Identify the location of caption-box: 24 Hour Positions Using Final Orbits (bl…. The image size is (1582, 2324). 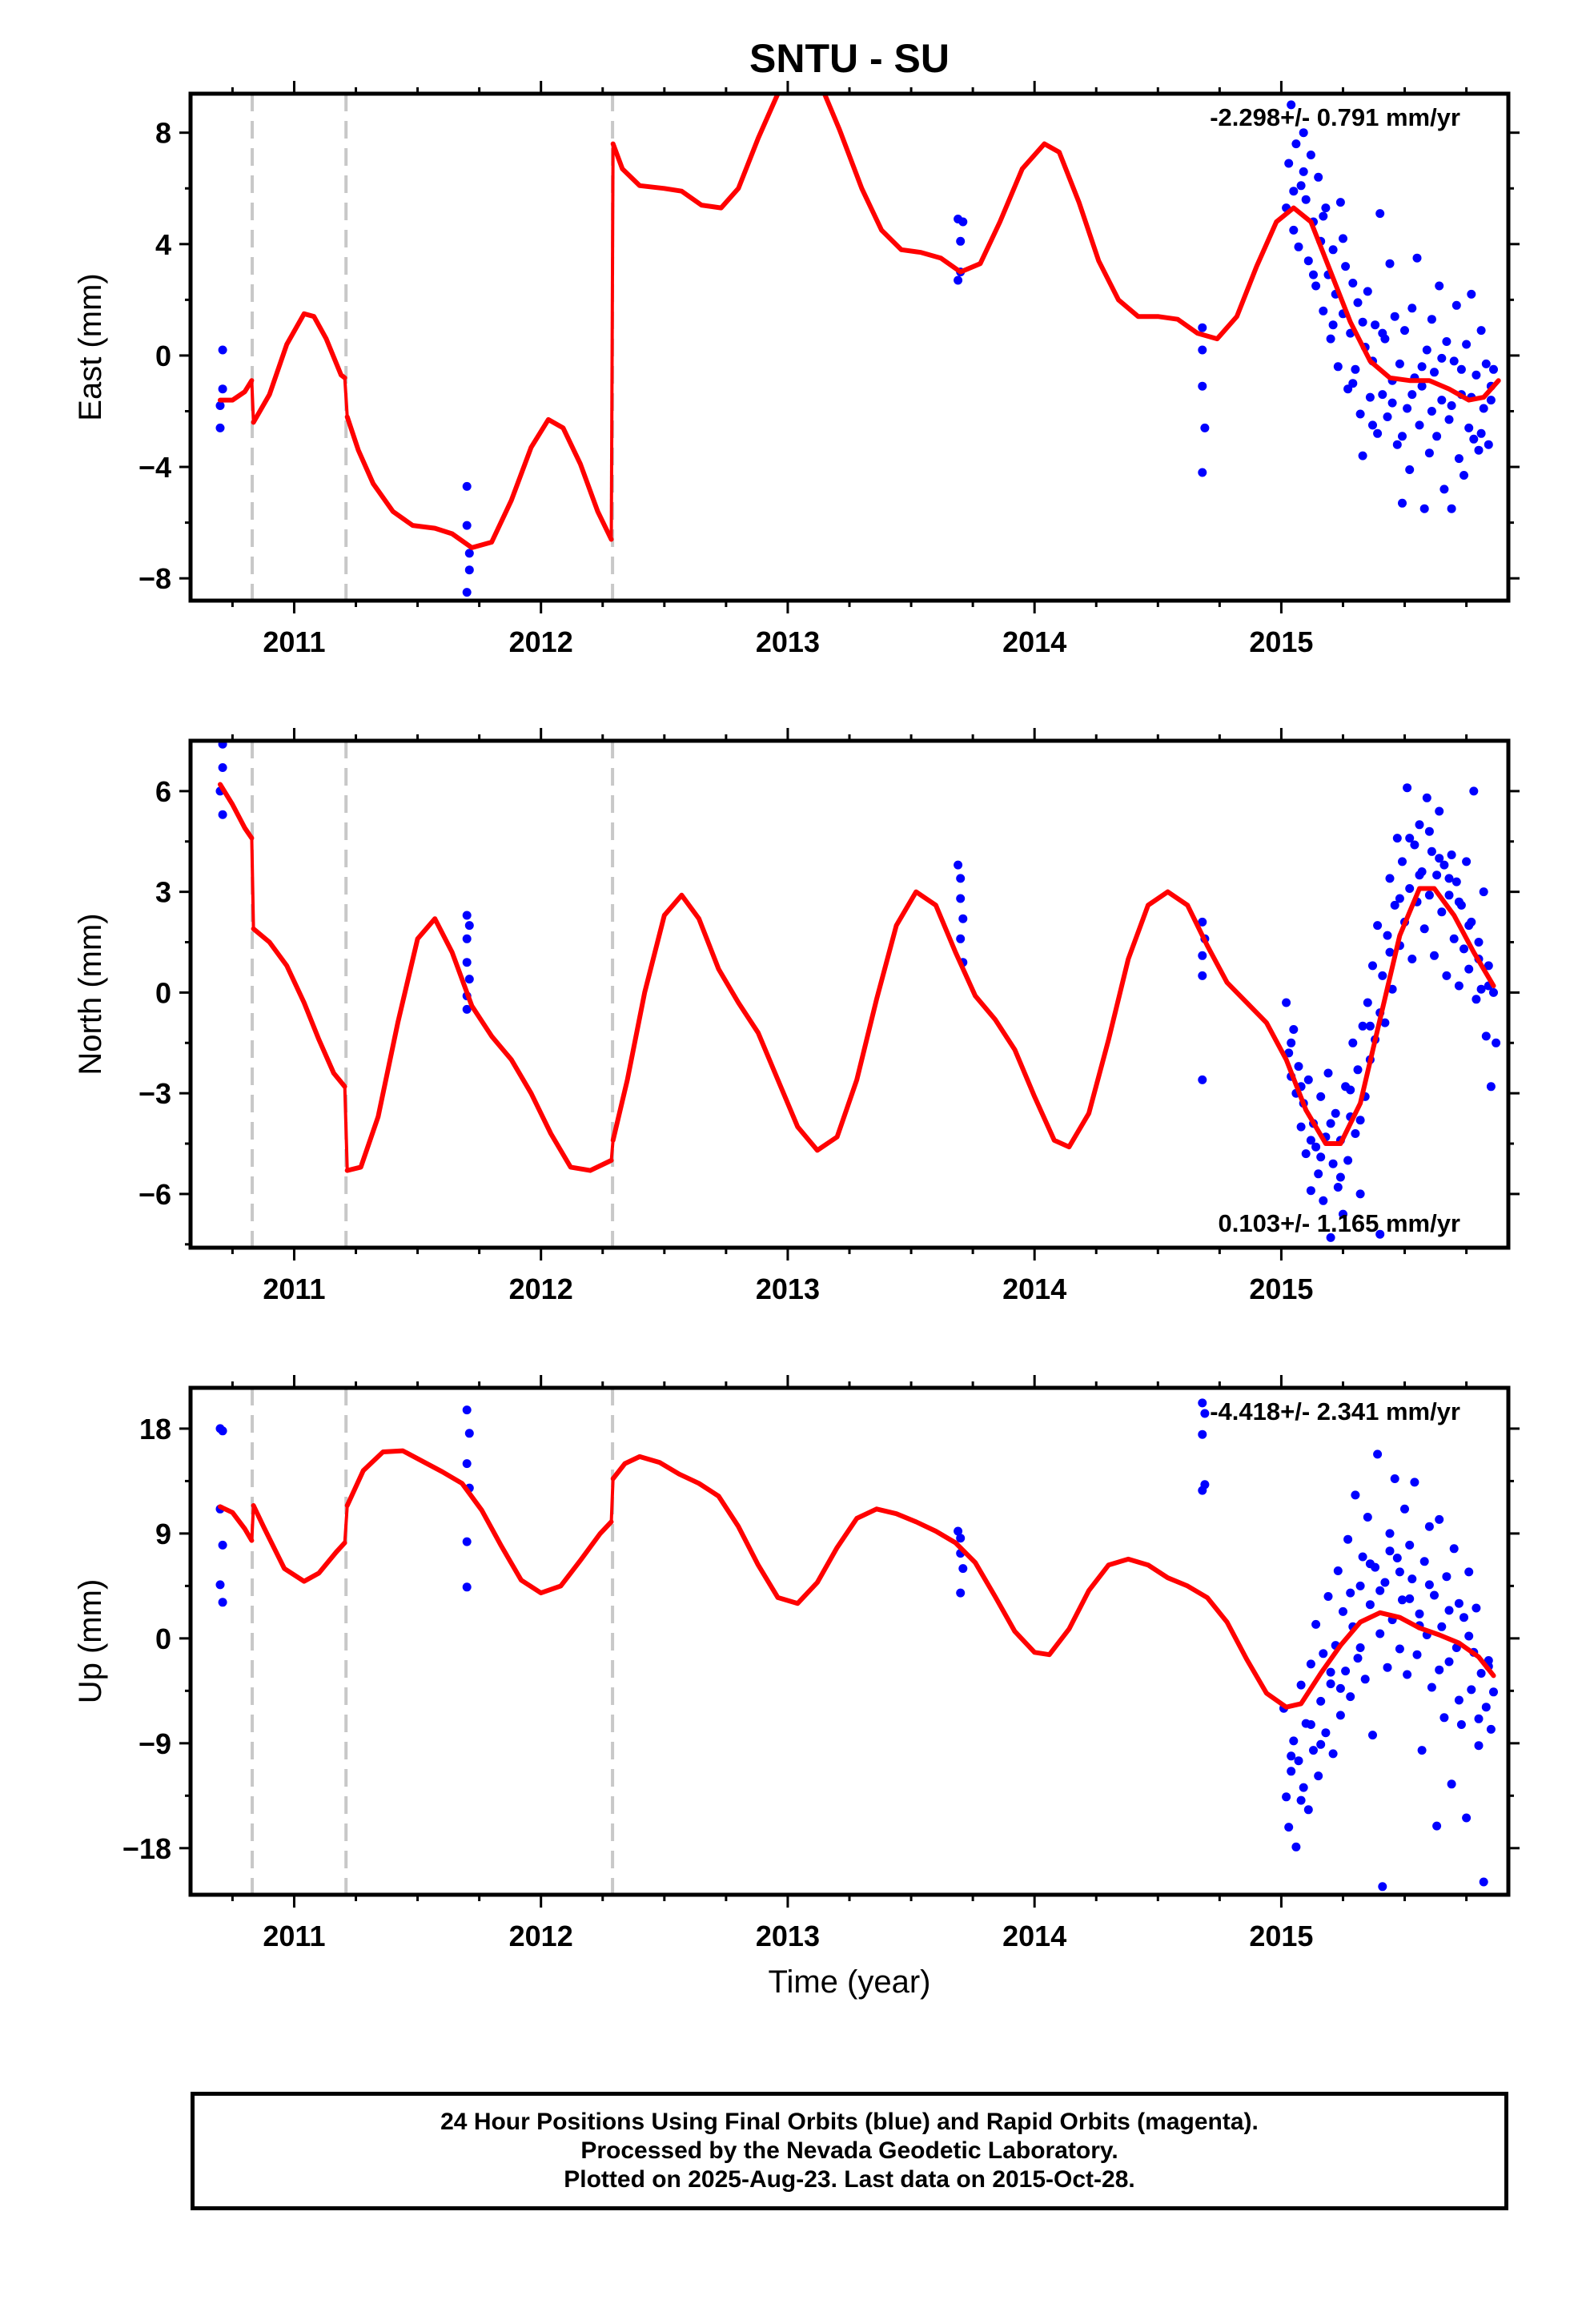
(849, 2151).